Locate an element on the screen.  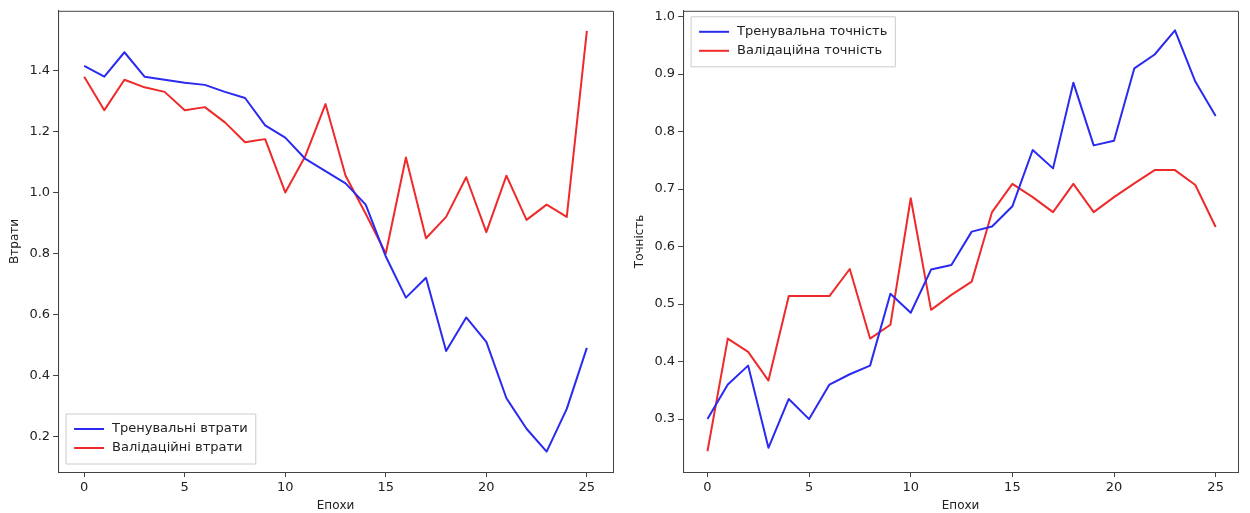
y-axis-title: Точність is located at coordinates (639, 242).